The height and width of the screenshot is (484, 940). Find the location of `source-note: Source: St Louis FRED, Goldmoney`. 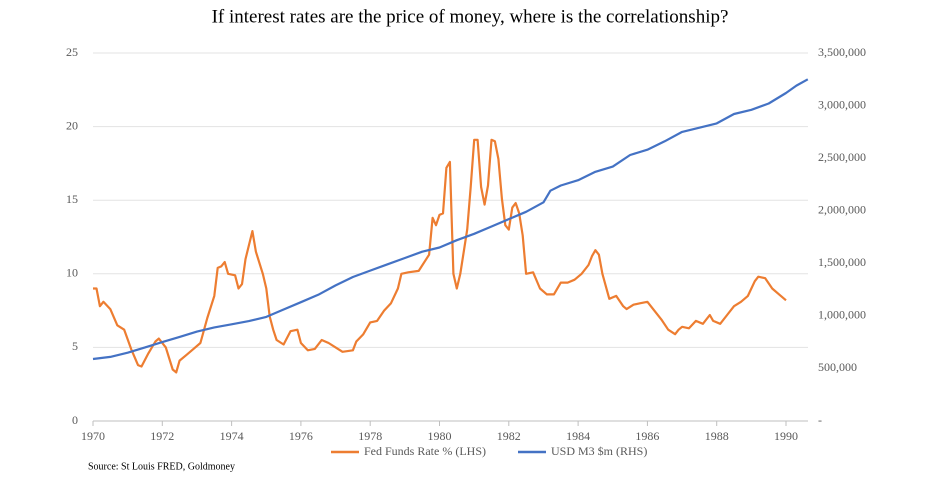

source-note: Source: St Louis FRED, Goldmoney is located at coordinates (161, 466).